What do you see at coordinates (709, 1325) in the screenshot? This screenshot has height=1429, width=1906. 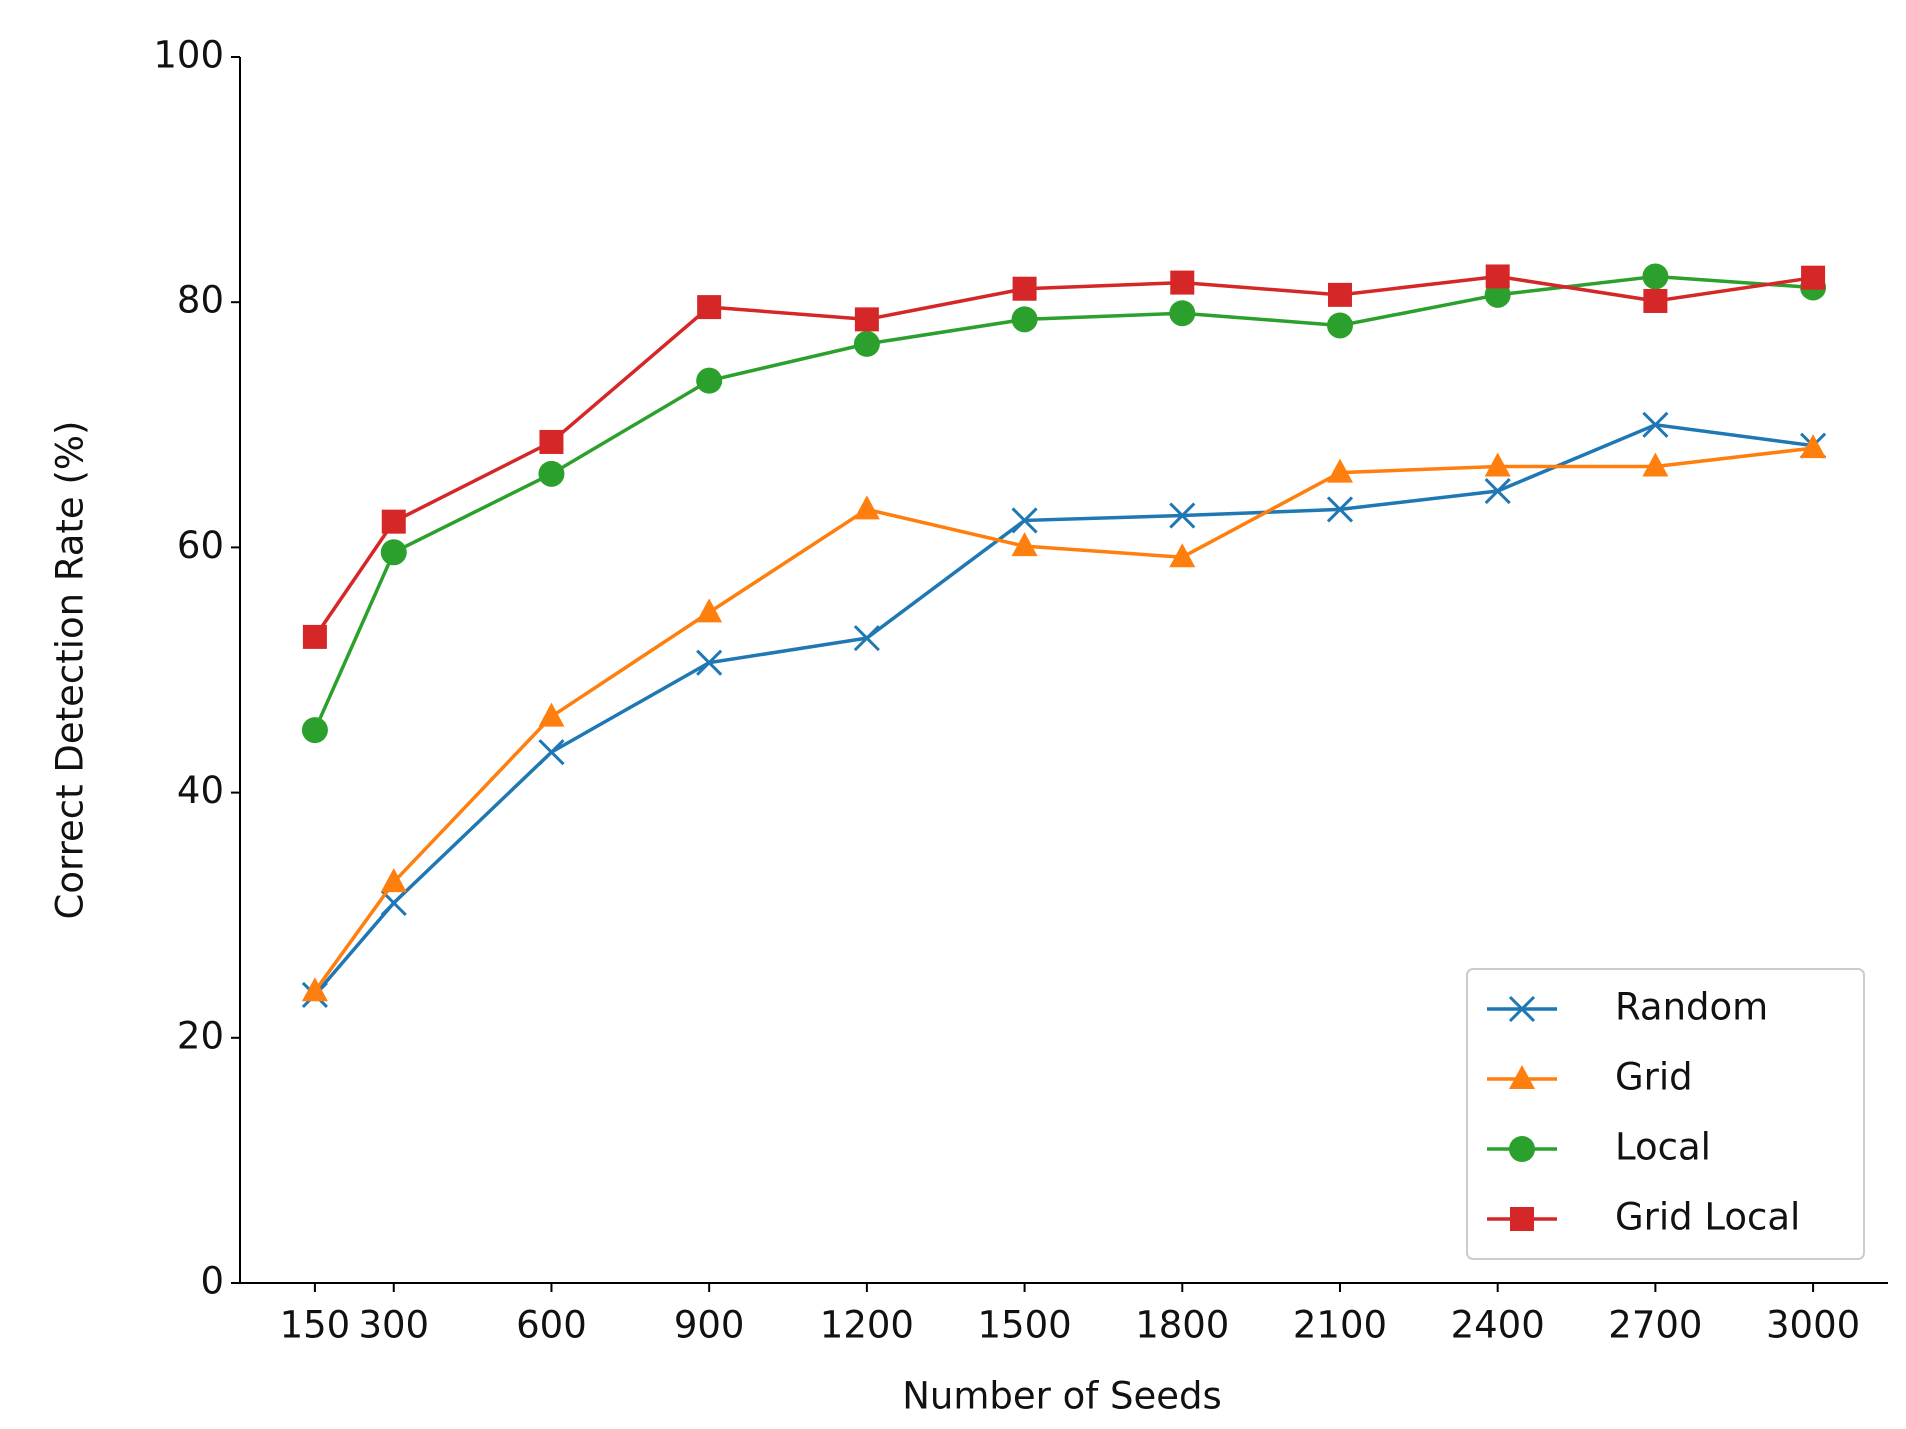 I see `x-tick-label: 900` at bounding box center [709, 1325].